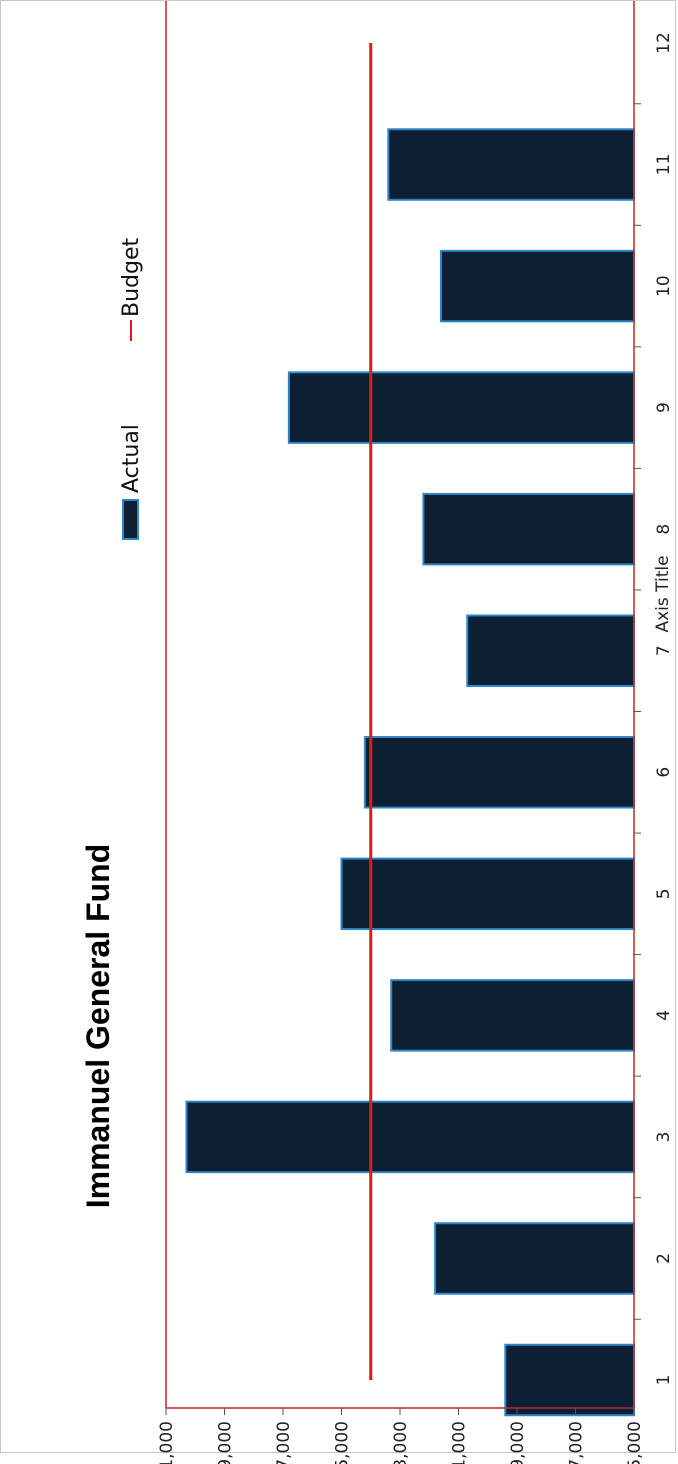 The width and height of the screenshot is (678, 1464). What do you see at coordinates (577, 1442) in the screenshot?
I see `value-tick-label: $7,000` at bounding box center [577, 1442].